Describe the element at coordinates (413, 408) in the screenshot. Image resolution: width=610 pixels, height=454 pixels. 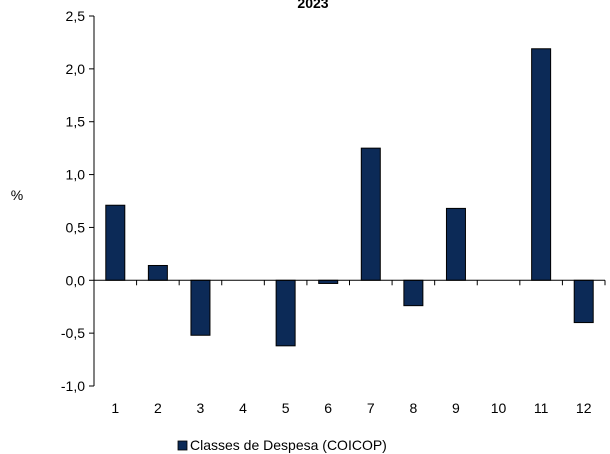
I see `x-tick-label: 8` at that location.